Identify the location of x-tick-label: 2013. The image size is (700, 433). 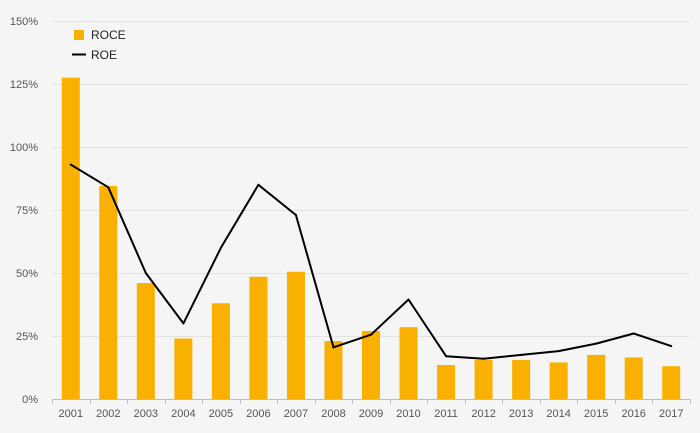
(521, 414).